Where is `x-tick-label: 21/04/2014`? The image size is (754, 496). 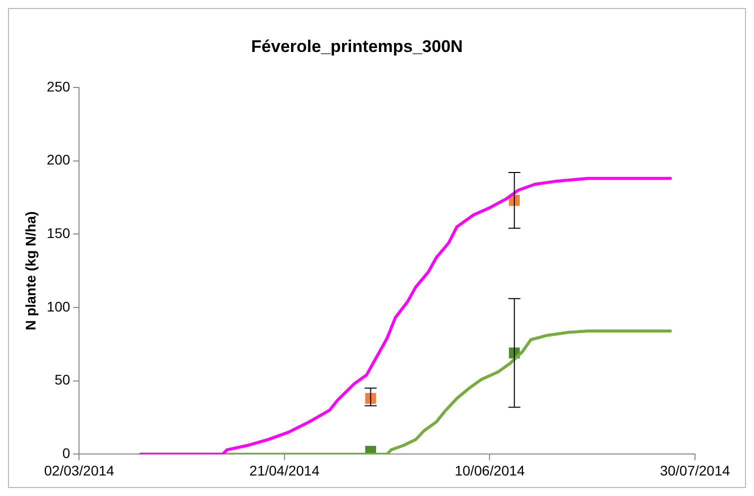
x-tick-label: 21/04/2014 is located at coordinates (284, 470).